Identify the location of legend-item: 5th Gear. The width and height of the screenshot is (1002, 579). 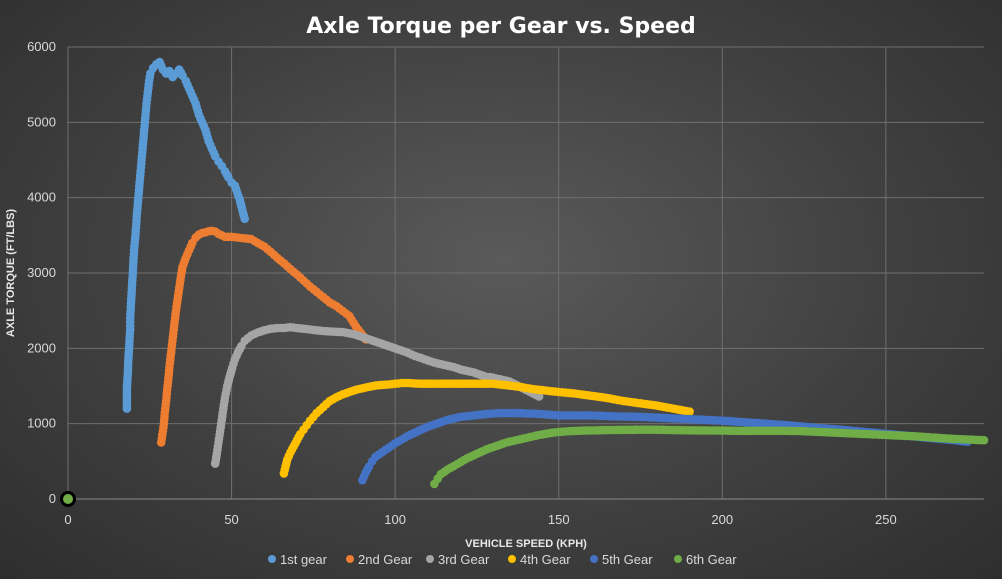
(621, 559).